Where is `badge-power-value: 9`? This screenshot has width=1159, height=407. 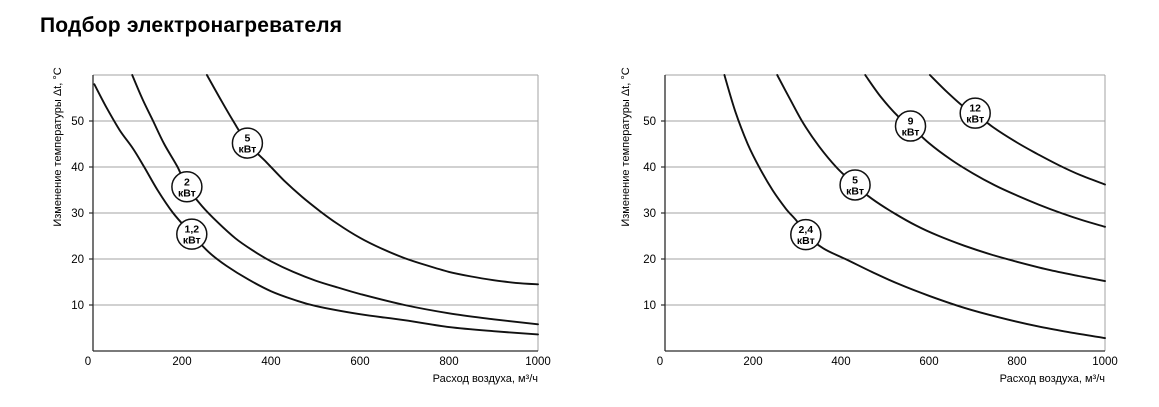 badge-power-value: 9 is located at coordinates (911, 122).